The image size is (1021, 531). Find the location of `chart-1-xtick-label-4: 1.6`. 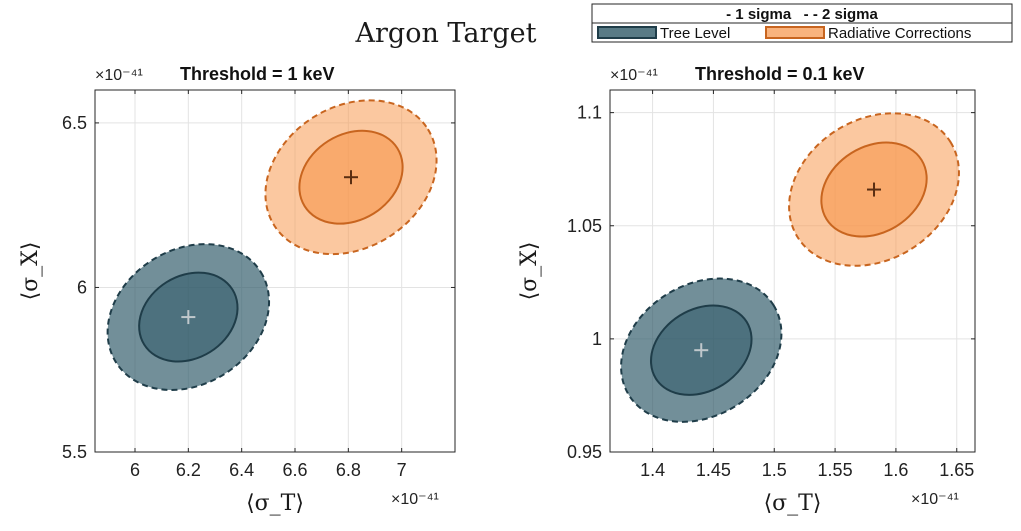

chart-1-xtick-label-4: 1.6 is located at coordinates (895, 470).